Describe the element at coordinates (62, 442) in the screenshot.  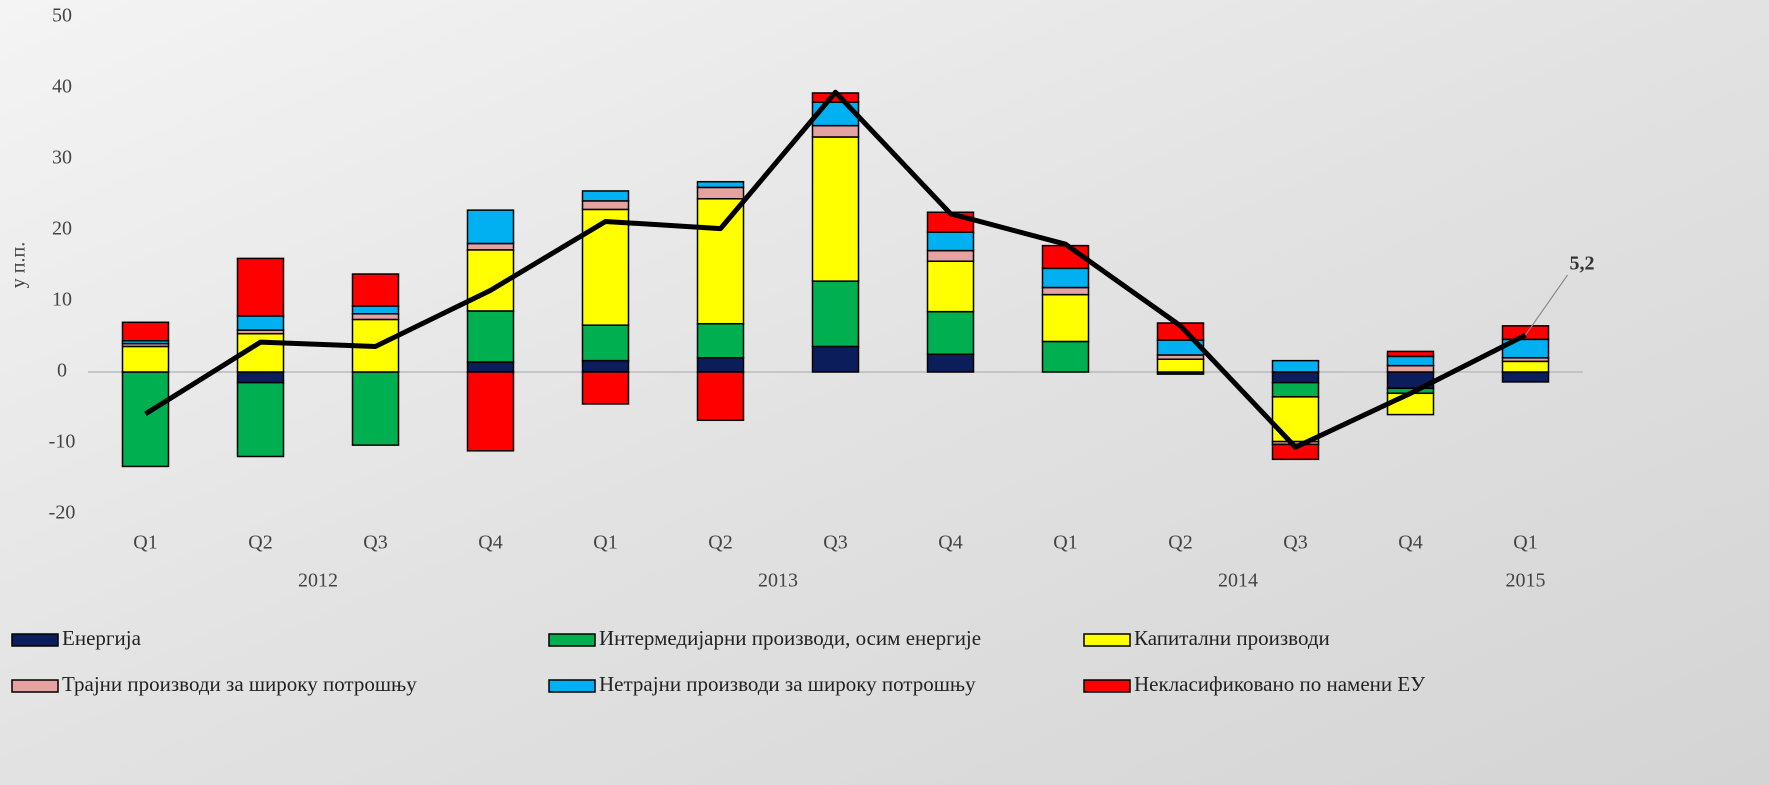
I see `y-tick-label: -10` at that location.